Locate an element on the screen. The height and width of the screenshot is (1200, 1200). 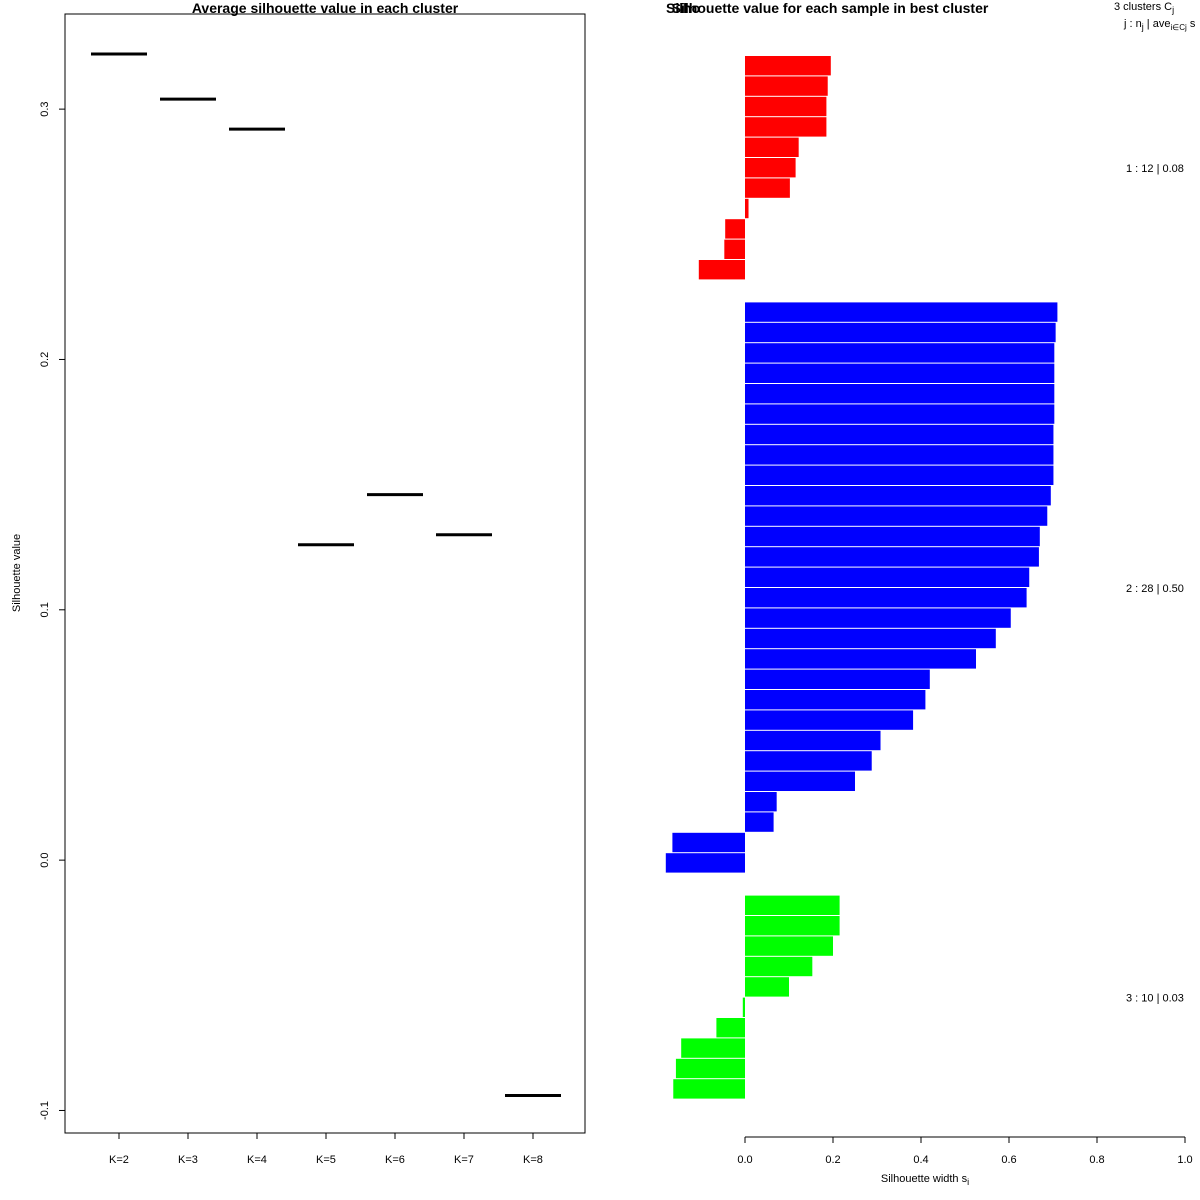
silhouette-x-axis: 0.0 0.2 0.4 0.6 0.8 1.0 Silhouette width si is located at coordinates (965, 1161).